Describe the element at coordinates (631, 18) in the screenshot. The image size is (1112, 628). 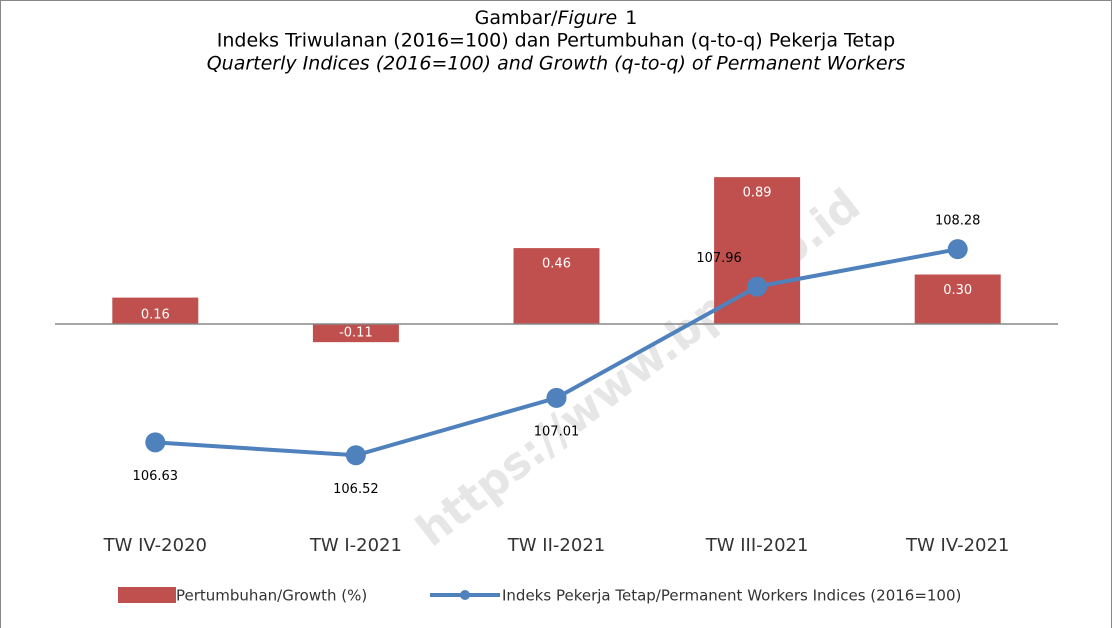
I see `title-part: 1` at that location.